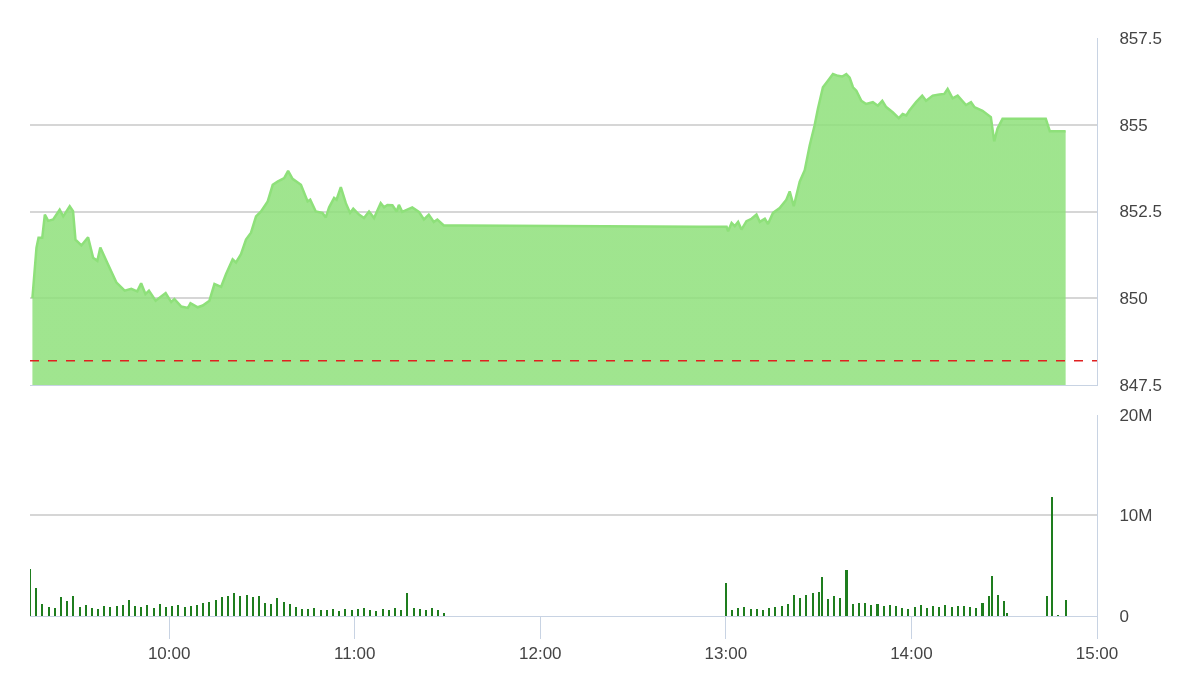 The image size is (1200, 675). What do you see at coordinates (355, 654) in the screenshot?
I see `x-tick-label: 11:00` at bounding box center [355, 654].